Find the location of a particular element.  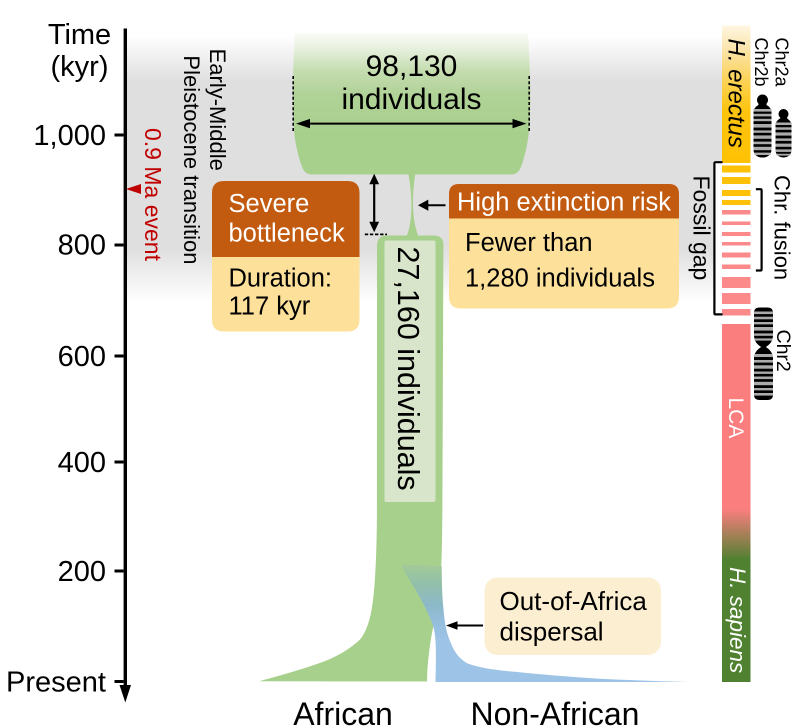

svg-text: H. erectus is located at coordinates (736, 93).